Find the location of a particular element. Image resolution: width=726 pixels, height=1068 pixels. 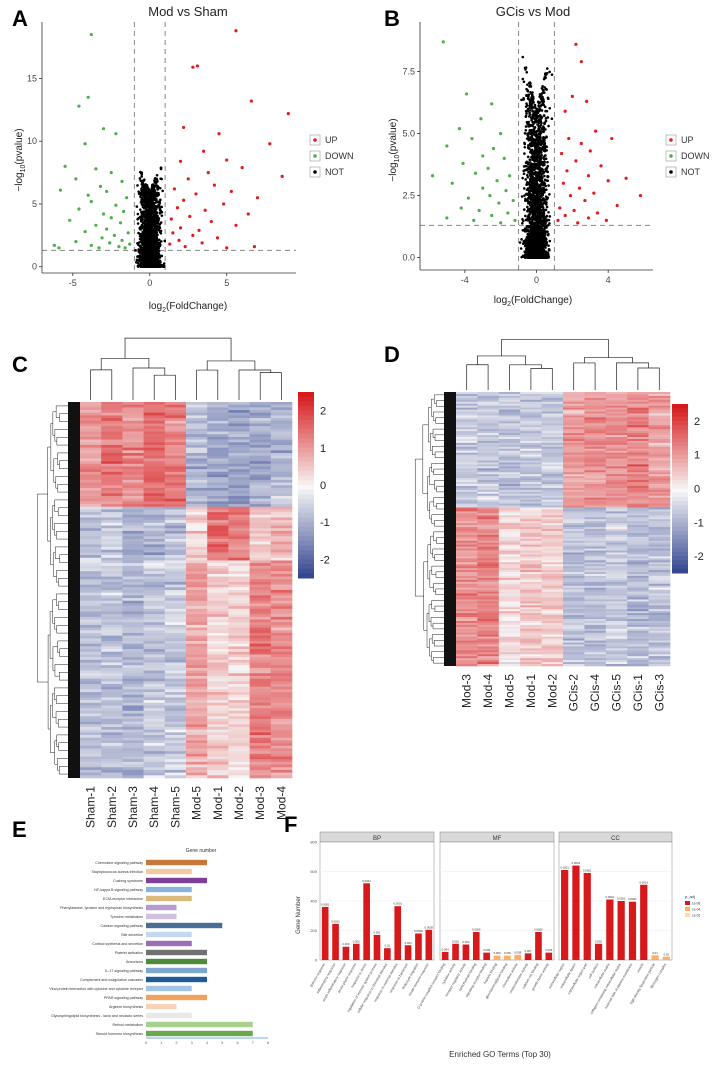

column-label: Mod-5 is located at coordinates (510, 691).